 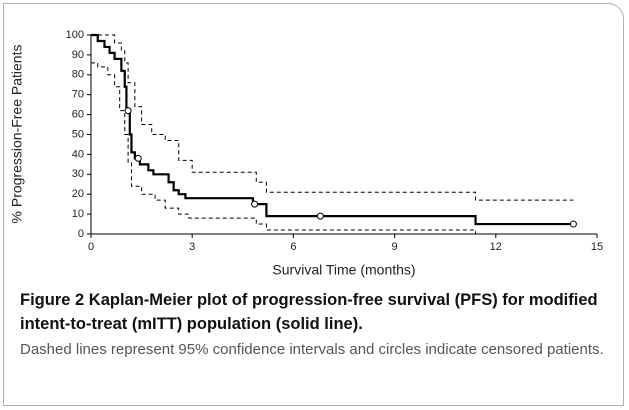 I want to click on x-tick-label: 9, so click(x=395, y=247).